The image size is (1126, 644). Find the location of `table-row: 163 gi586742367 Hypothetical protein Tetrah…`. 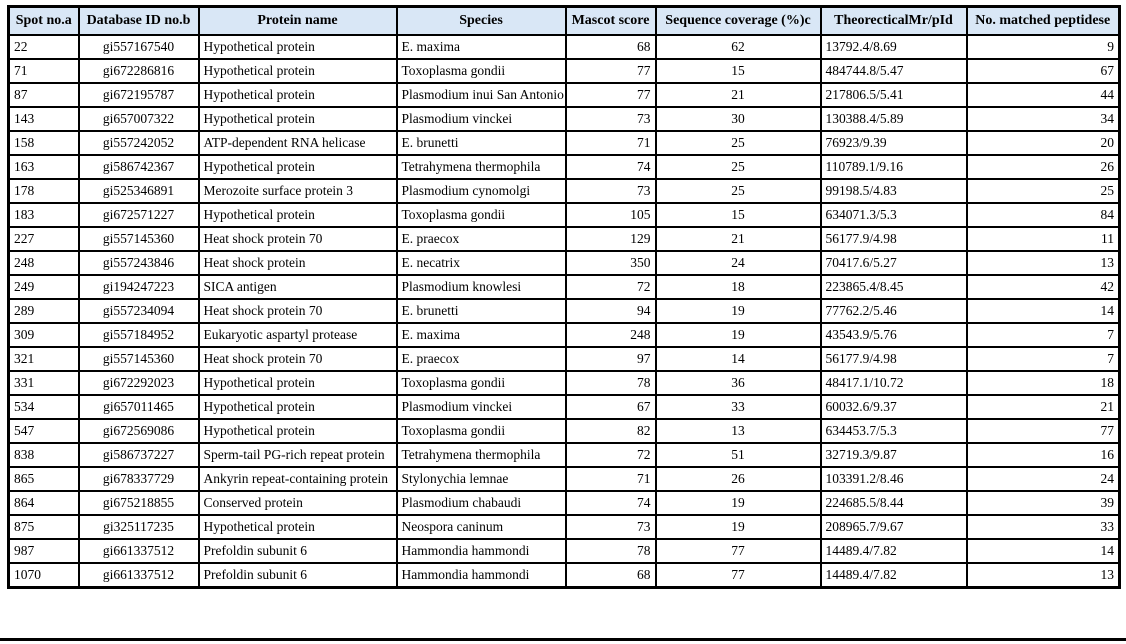

table-row: 163 gi586742367 Hypothetical protein Tetrah… is located at coordinates (564, 167).